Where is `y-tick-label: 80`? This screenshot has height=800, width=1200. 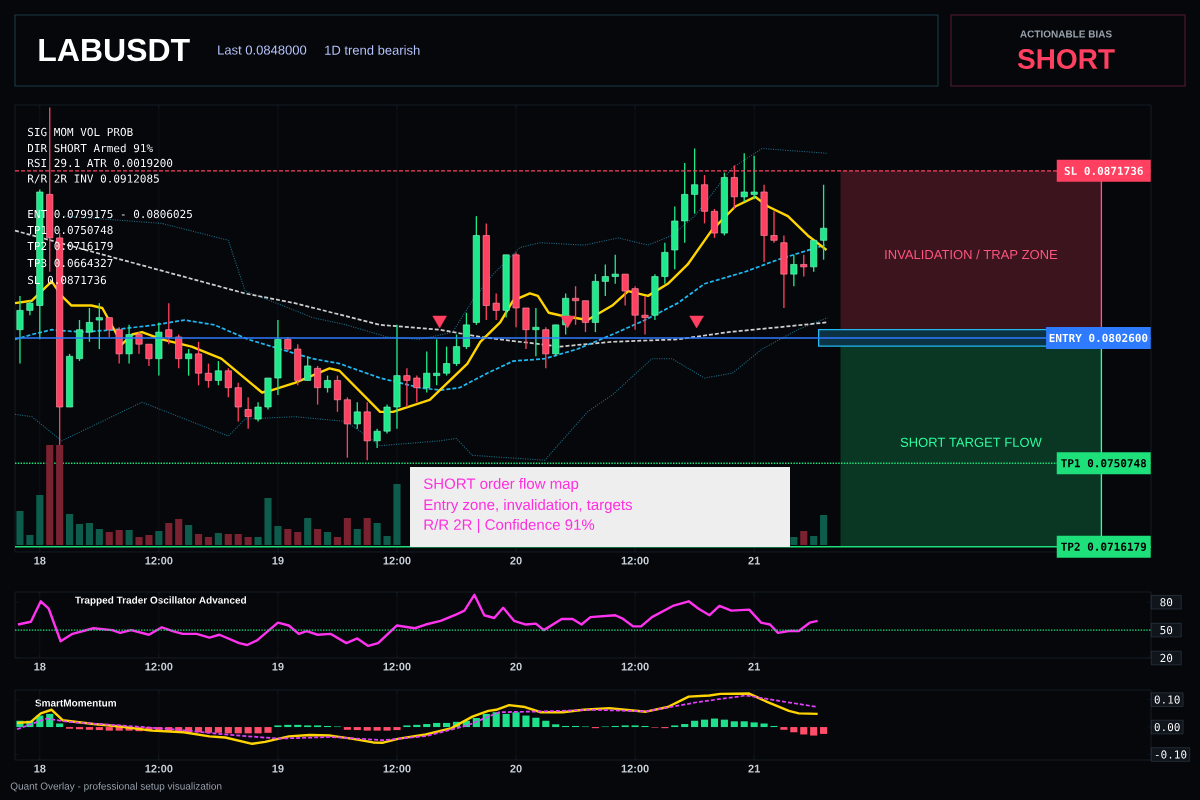
y-tick-label: 80 is located at coordinates (1166, 602).